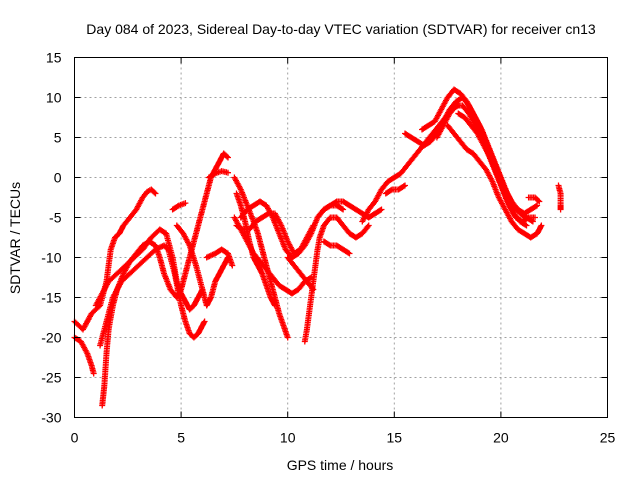 The width and height of the screenshot is (640, 480). What do you see at coordinates (288, 438) in the screenshot?
I see `x-tick-label: 10` at bounding box center [288, 438].